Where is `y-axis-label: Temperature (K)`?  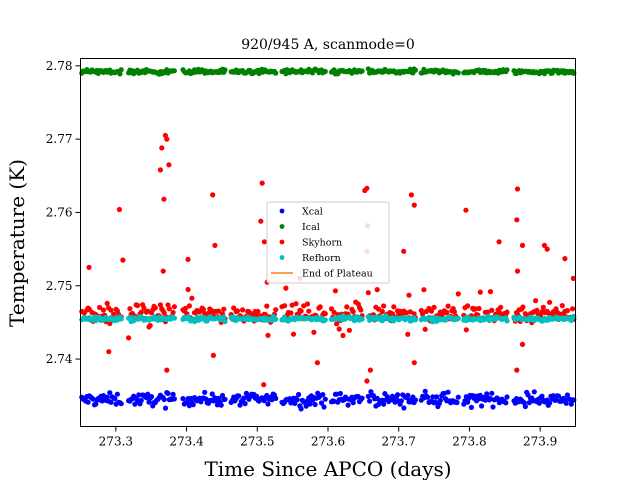 y-axis-label: Temperature (K) is located at coordinates (17, 243).